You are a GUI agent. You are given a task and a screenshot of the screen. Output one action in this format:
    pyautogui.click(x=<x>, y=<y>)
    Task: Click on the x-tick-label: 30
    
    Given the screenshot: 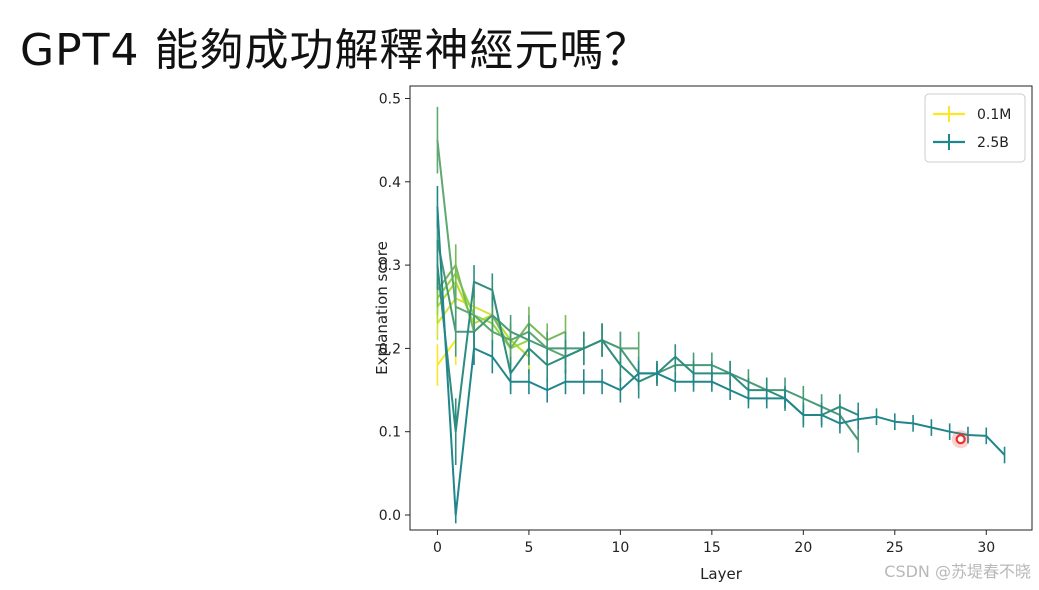 What is the action you would take?
    pyautogui.click(x=986, y=548)
    